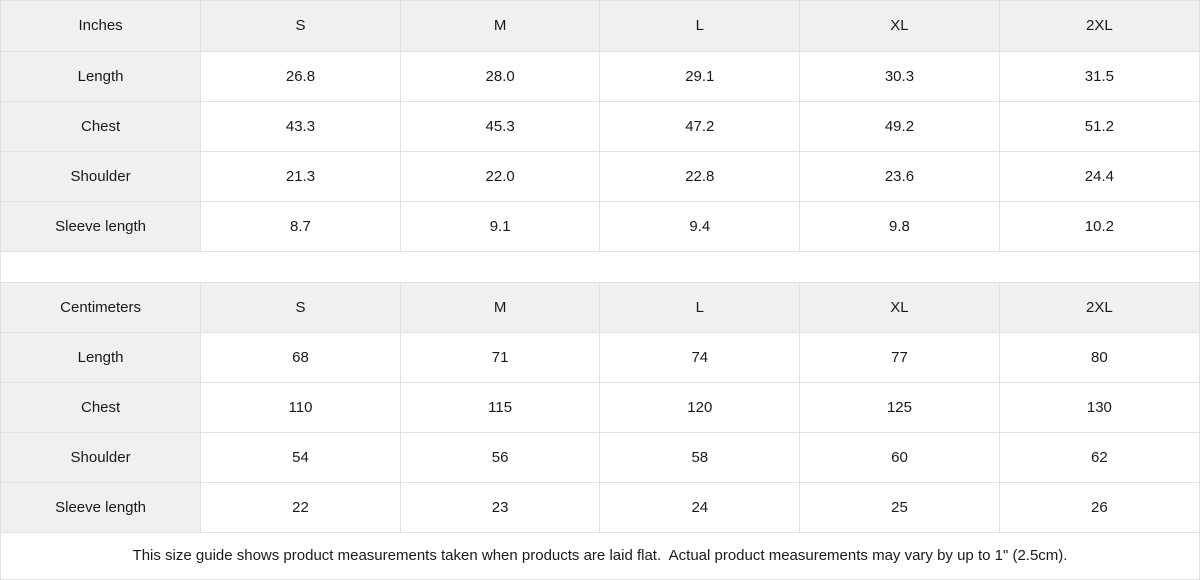 The height and width of the screenshot is (580, 1200). Describe the element at coordinates (500, 76) in the screenshot. I see `measurement-value: 28.0` at that location.